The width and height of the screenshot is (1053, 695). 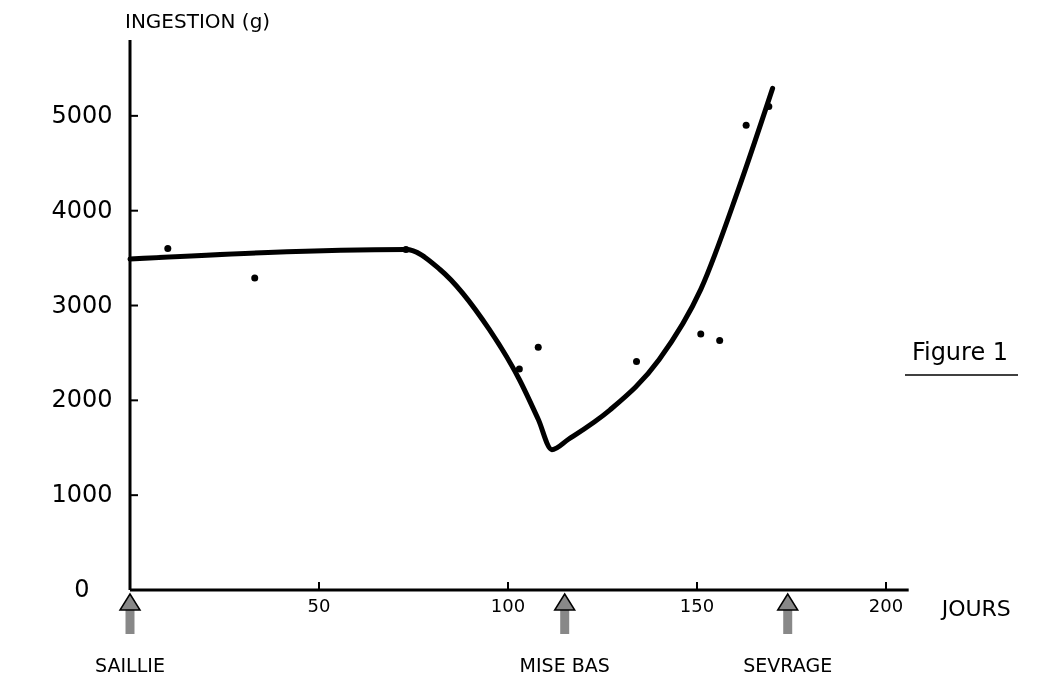 I want to click on y-axis-title: INGESTION (g), so click(x=198, y=21).